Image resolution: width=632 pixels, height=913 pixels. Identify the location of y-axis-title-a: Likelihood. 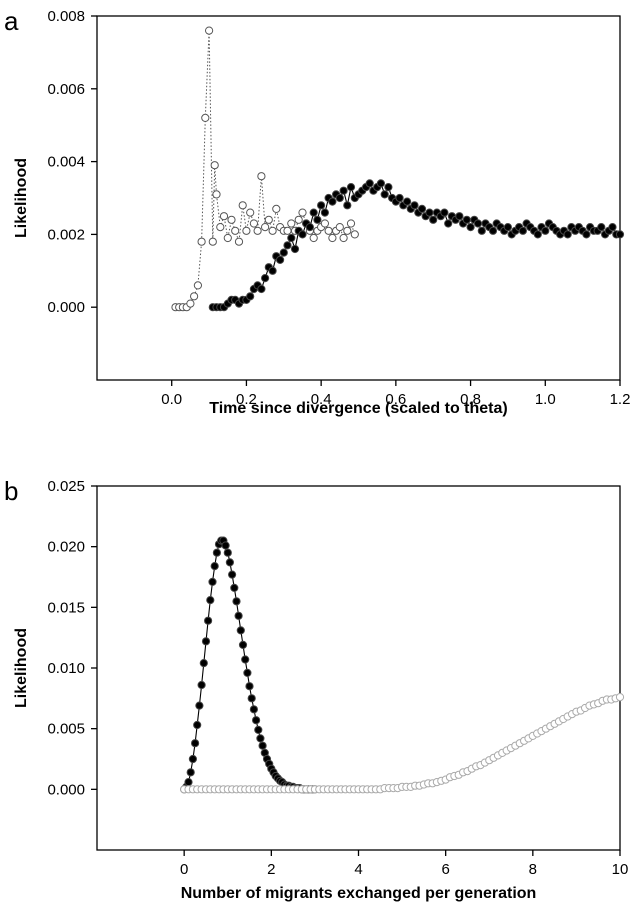
(21, 198).